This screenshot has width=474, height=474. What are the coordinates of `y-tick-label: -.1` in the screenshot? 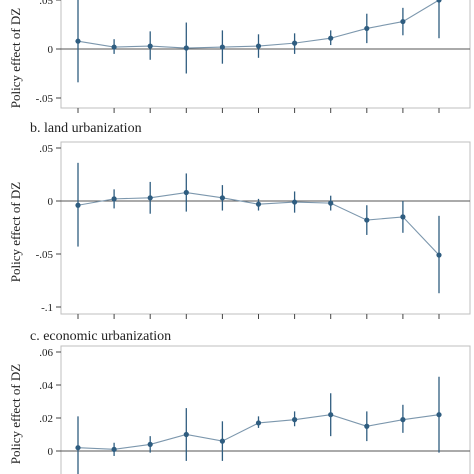 It's located at (47, 308).